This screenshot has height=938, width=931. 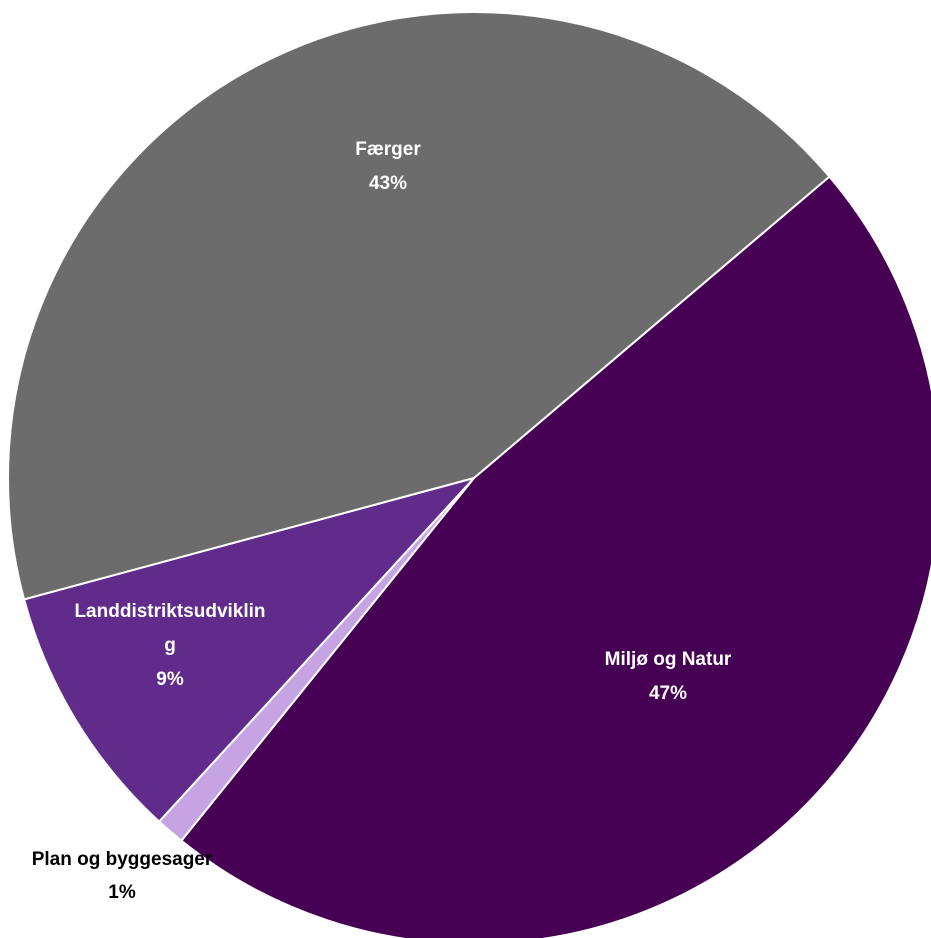 I want to click on label-plan-og-byggesager-name: Plan og byggesager, so click(x=122, y=859).